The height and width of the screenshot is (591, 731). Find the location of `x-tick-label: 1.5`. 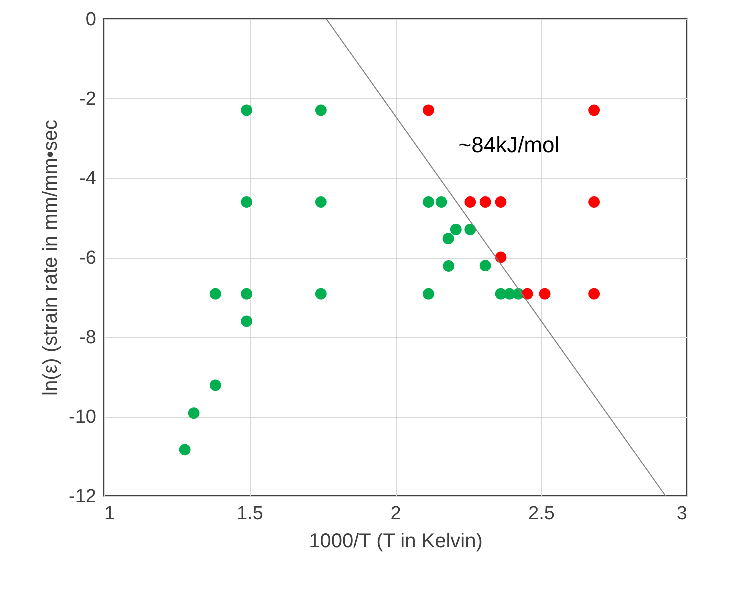

x-tick-label: 1.5 is located at coordinates (250, 514).